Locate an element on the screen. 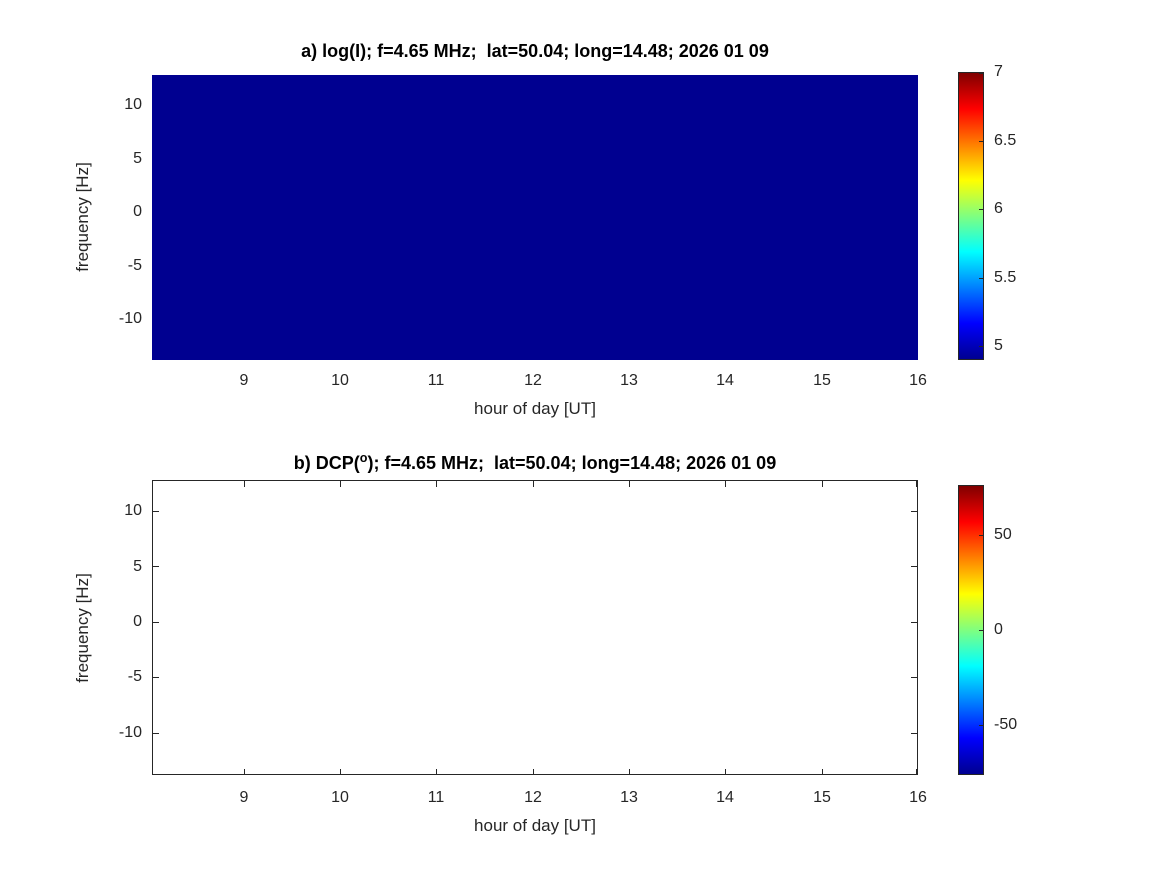 The image size is (1167, 875). colorbar-tick-label: 50 is located at coordinates (1003, 534).